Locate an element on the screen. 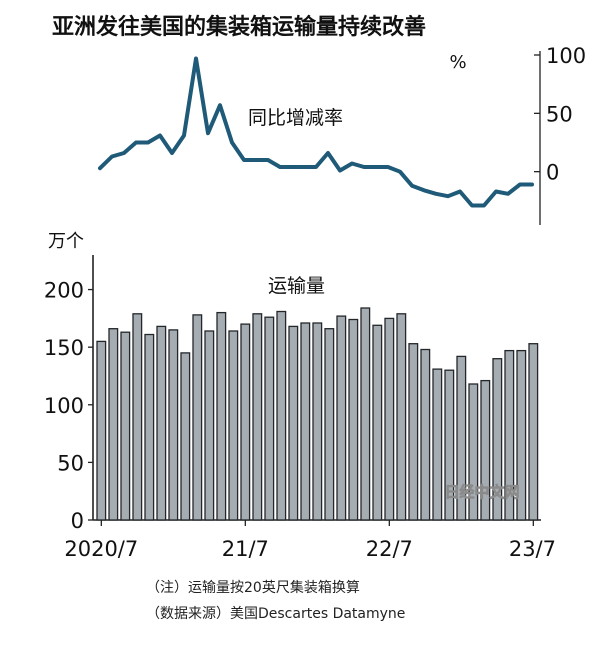 This screenshot has width=594, height=657. line-y-tick-labels: 100 50 0 is located at coordinates (566, 114).